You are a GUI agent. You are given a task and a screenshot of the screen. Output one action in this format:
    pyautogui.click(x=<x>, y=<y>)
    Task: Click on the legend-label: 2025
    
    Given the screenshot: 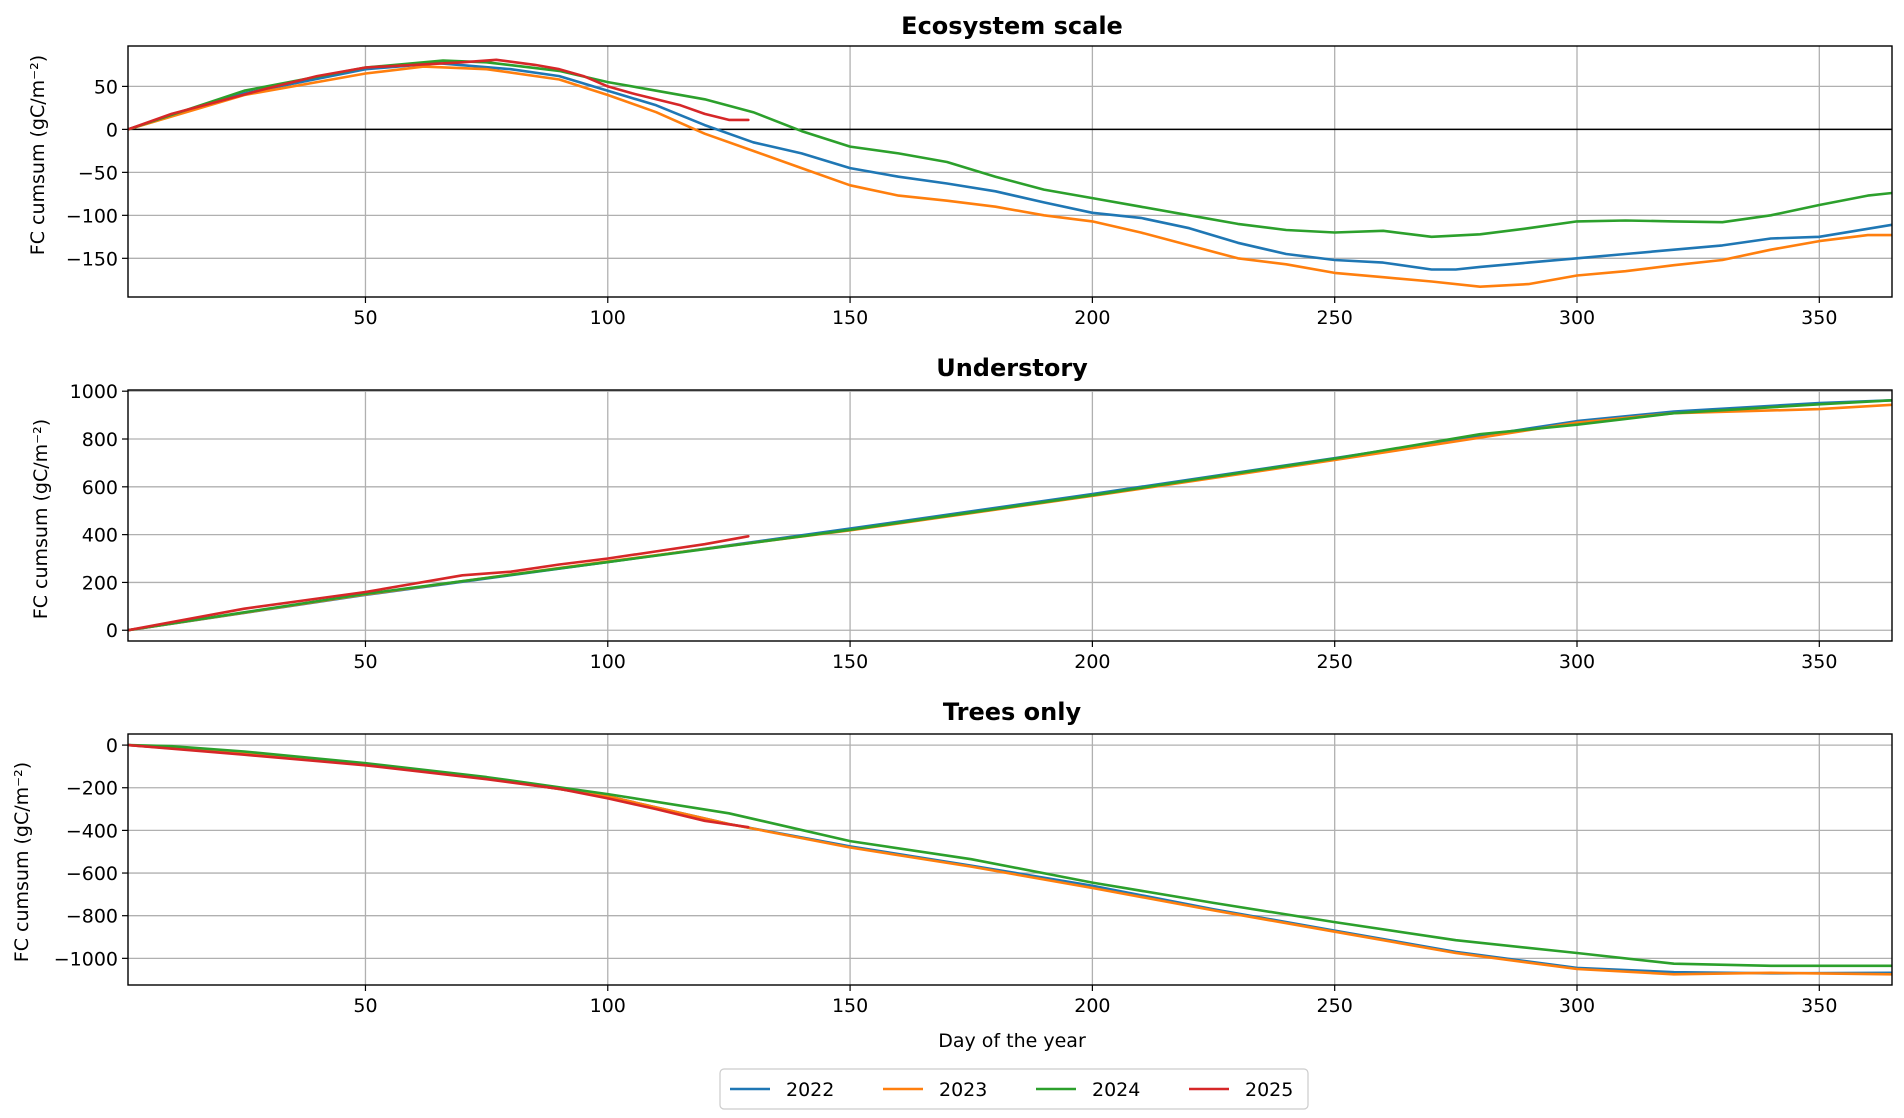 What is the action you would take?
    pyautogui.click(x=1269, y=1090)
    